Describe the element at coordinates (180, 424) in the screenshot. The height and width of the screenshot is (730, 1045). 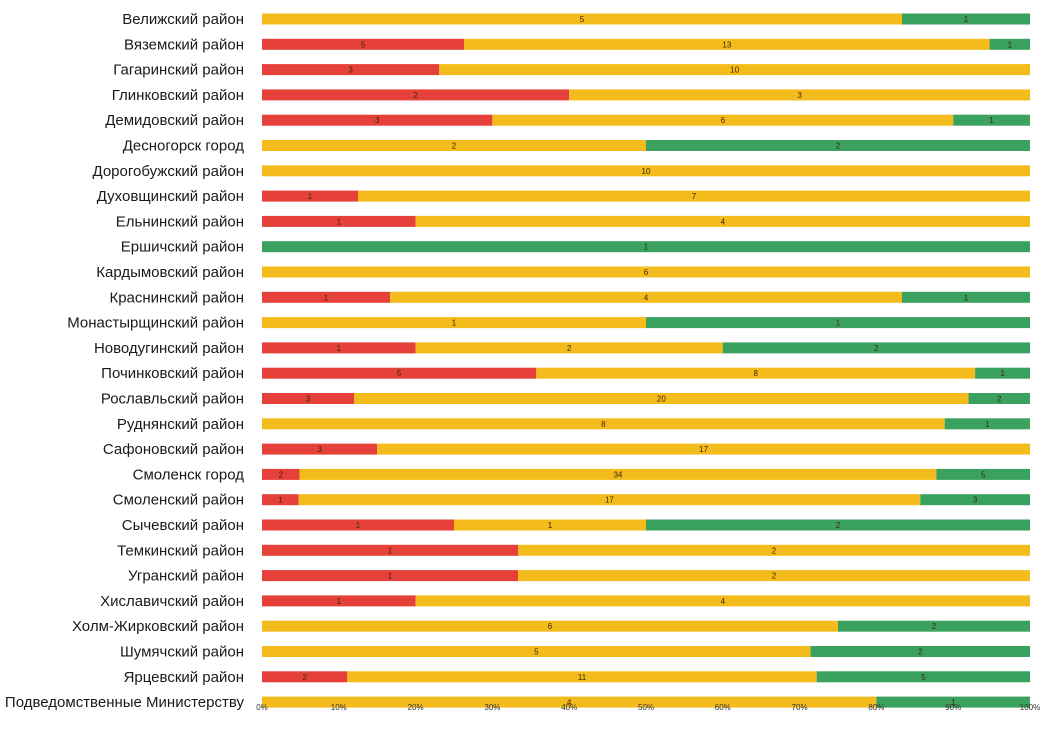
I see `category-label: Руднянский район` at that location.